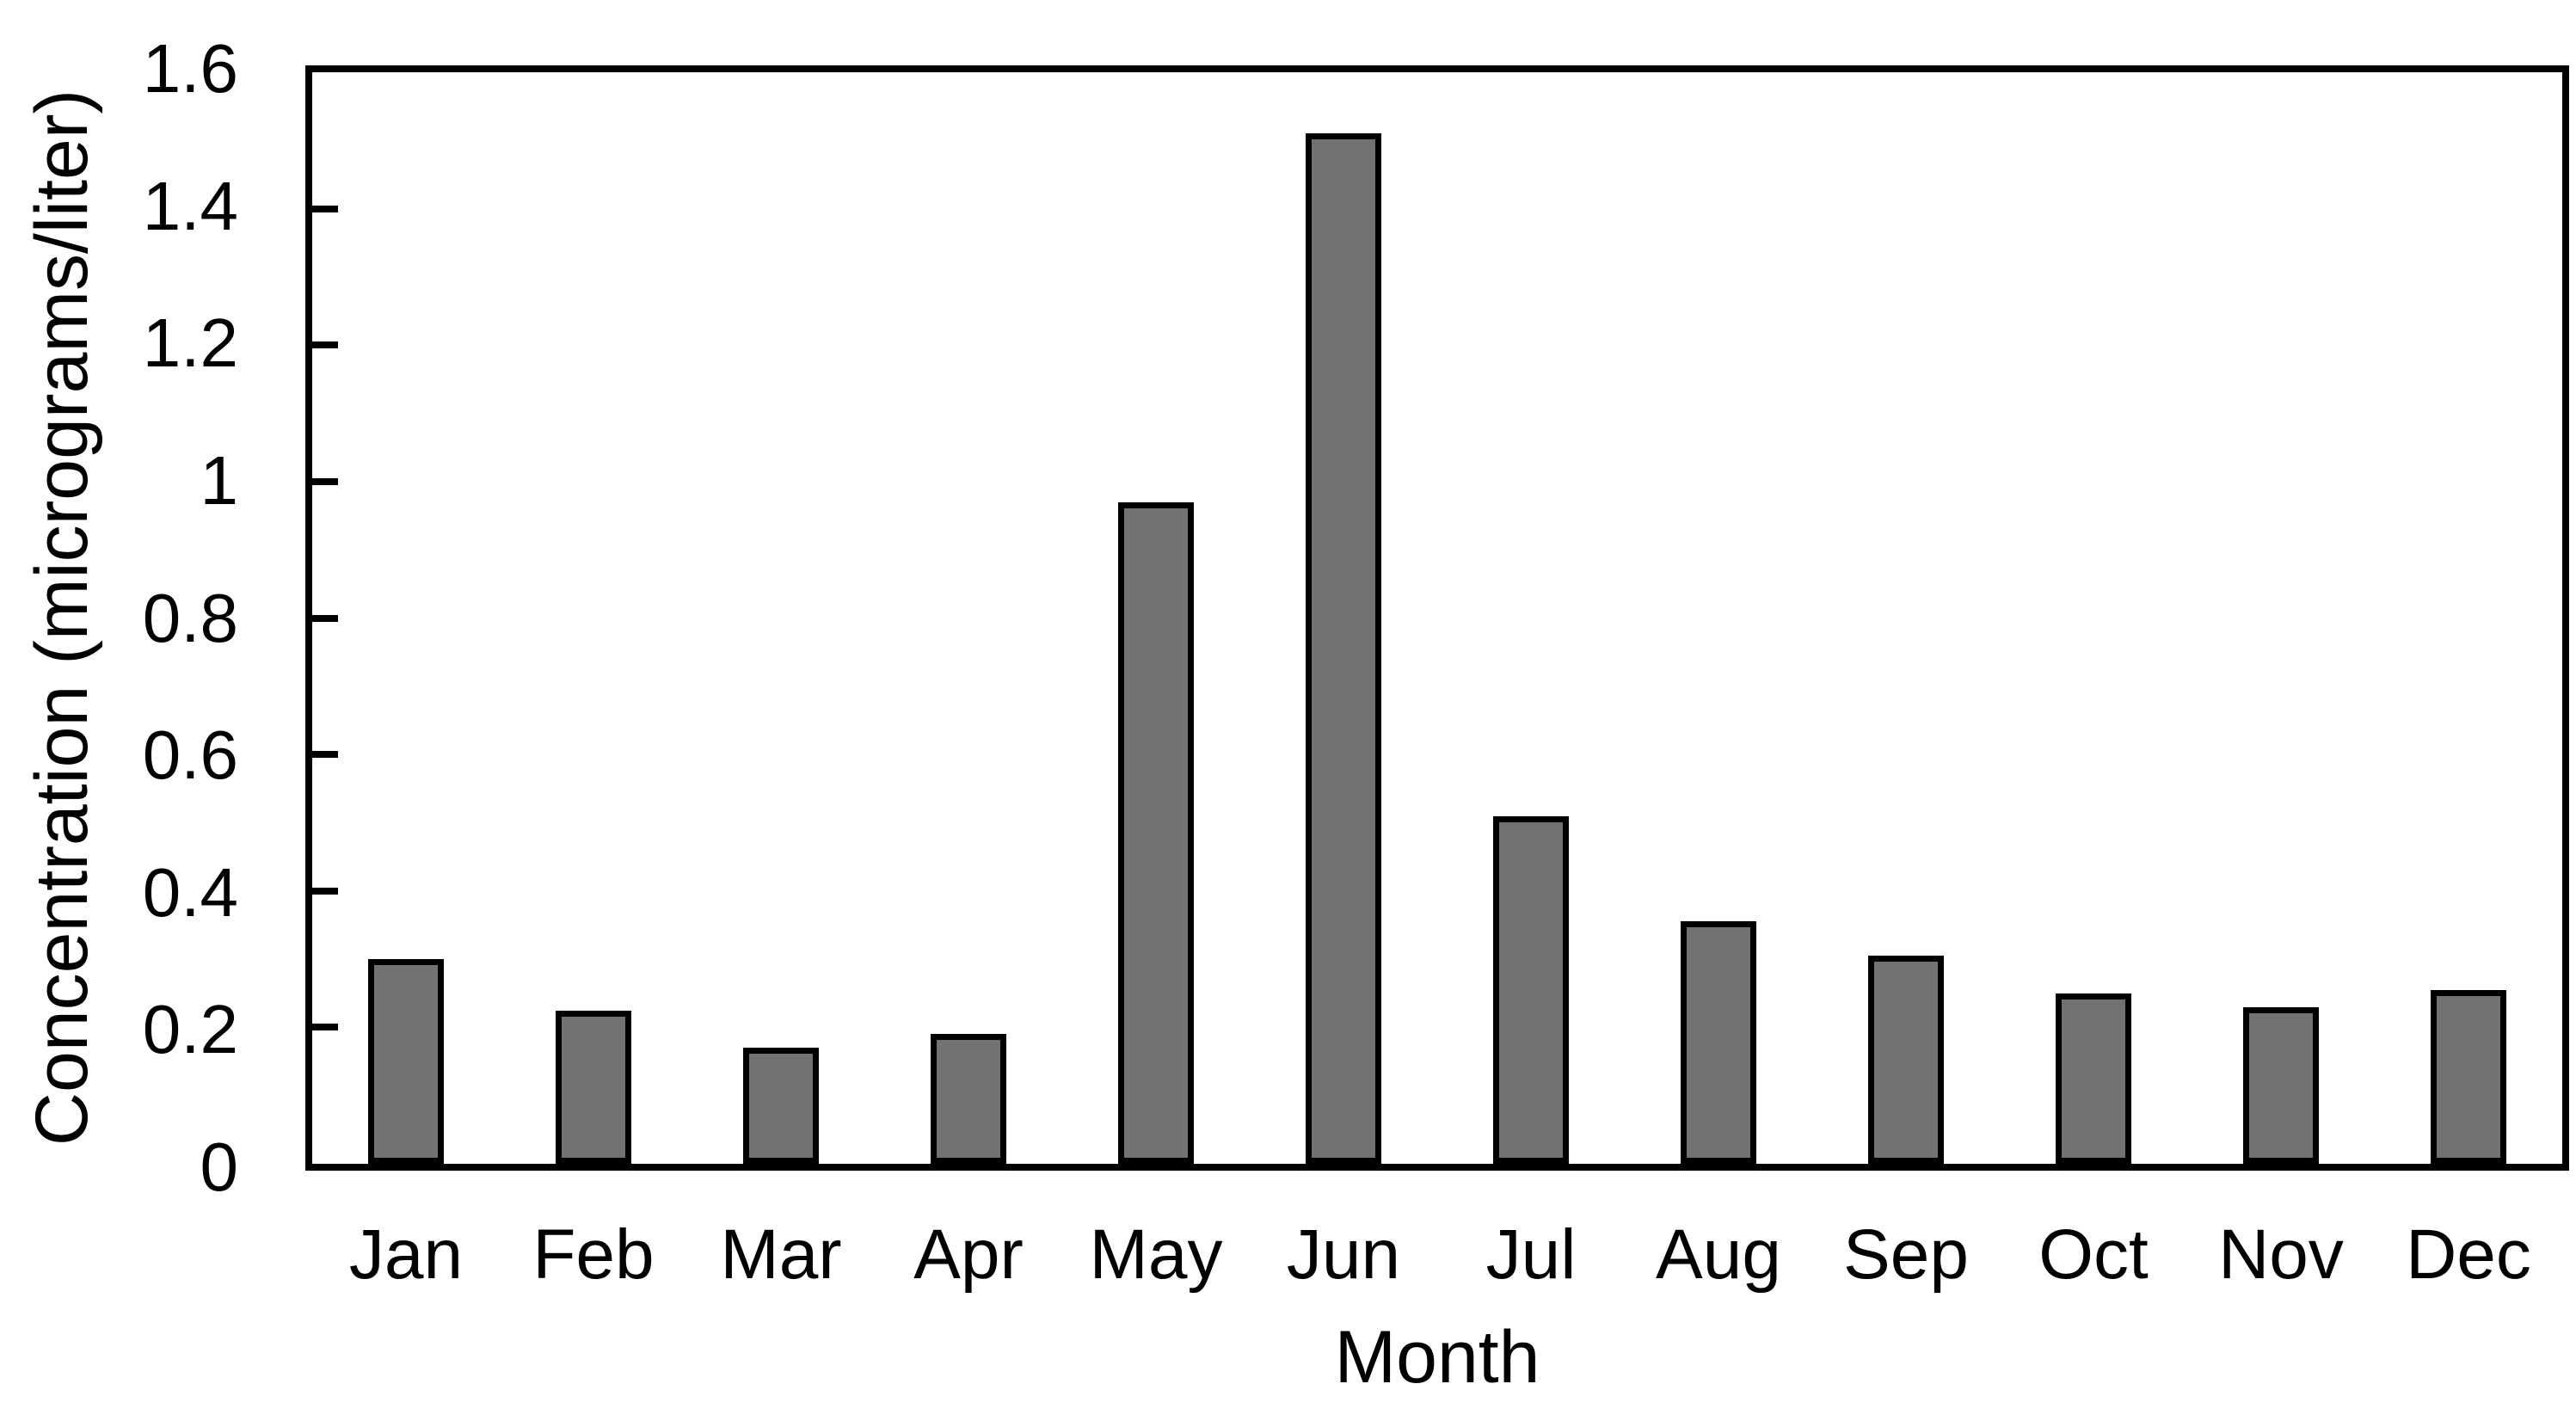 This screenshot has width=2576, height=1427. I want to click on bar-dec, so click(2468, 1076).